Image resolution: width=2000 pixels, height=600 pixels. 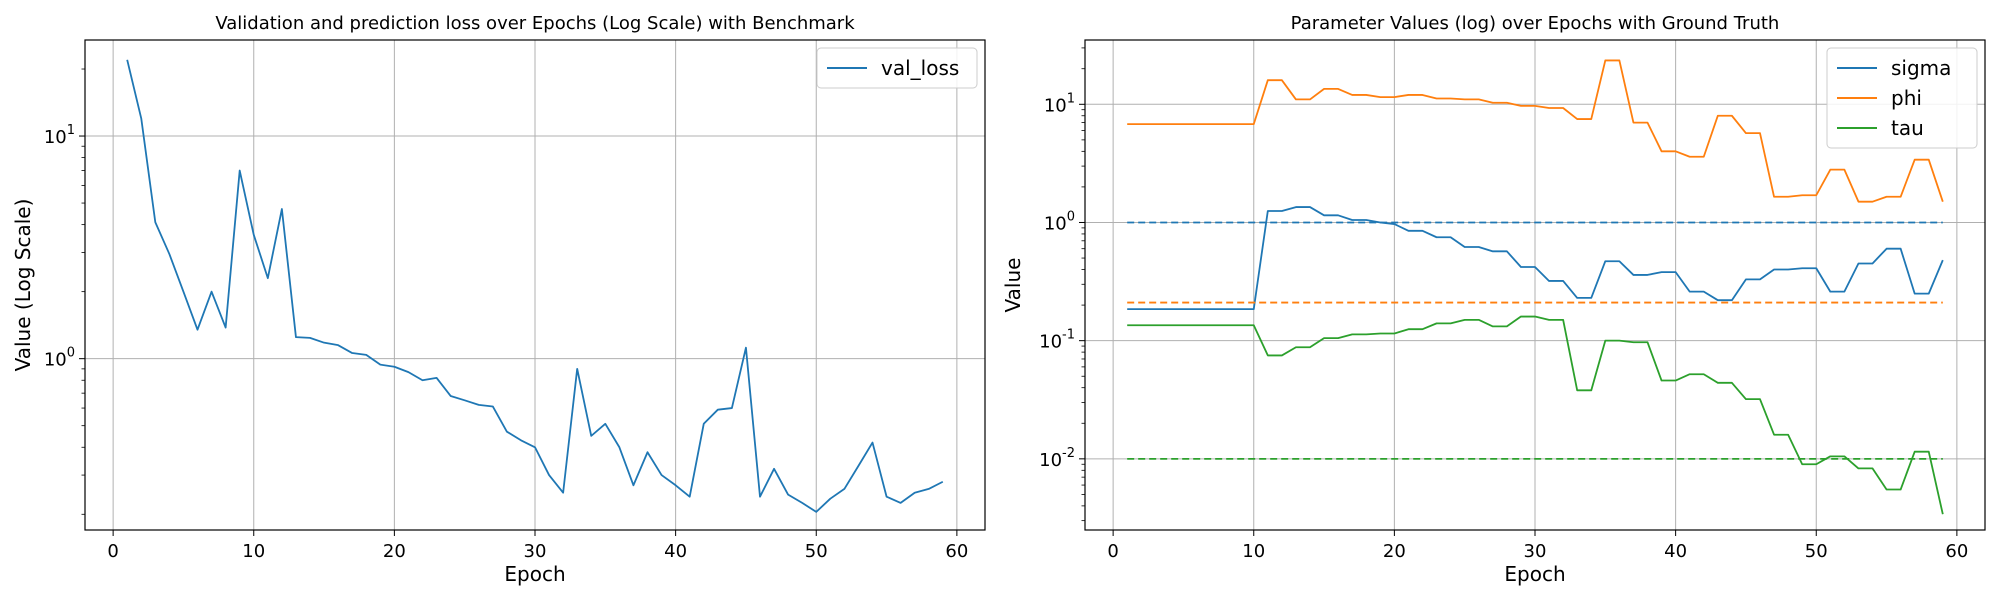 I want to click on loss-legend-label-val_loss: val_loss, so click(x=920, y=68).